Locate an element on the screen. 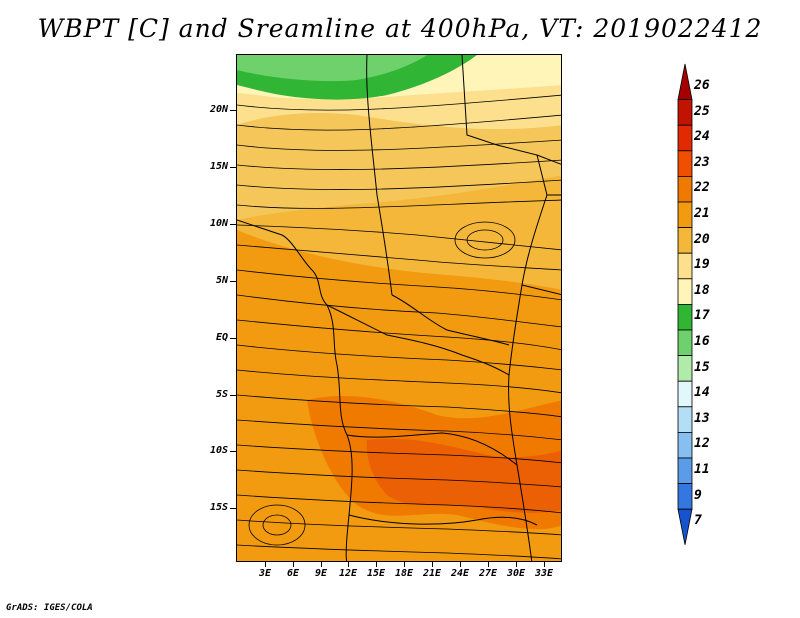 Image resolution: width=800 pixels, height=618 pixels. lon-label: 18E is located at coordinates (404, 573).